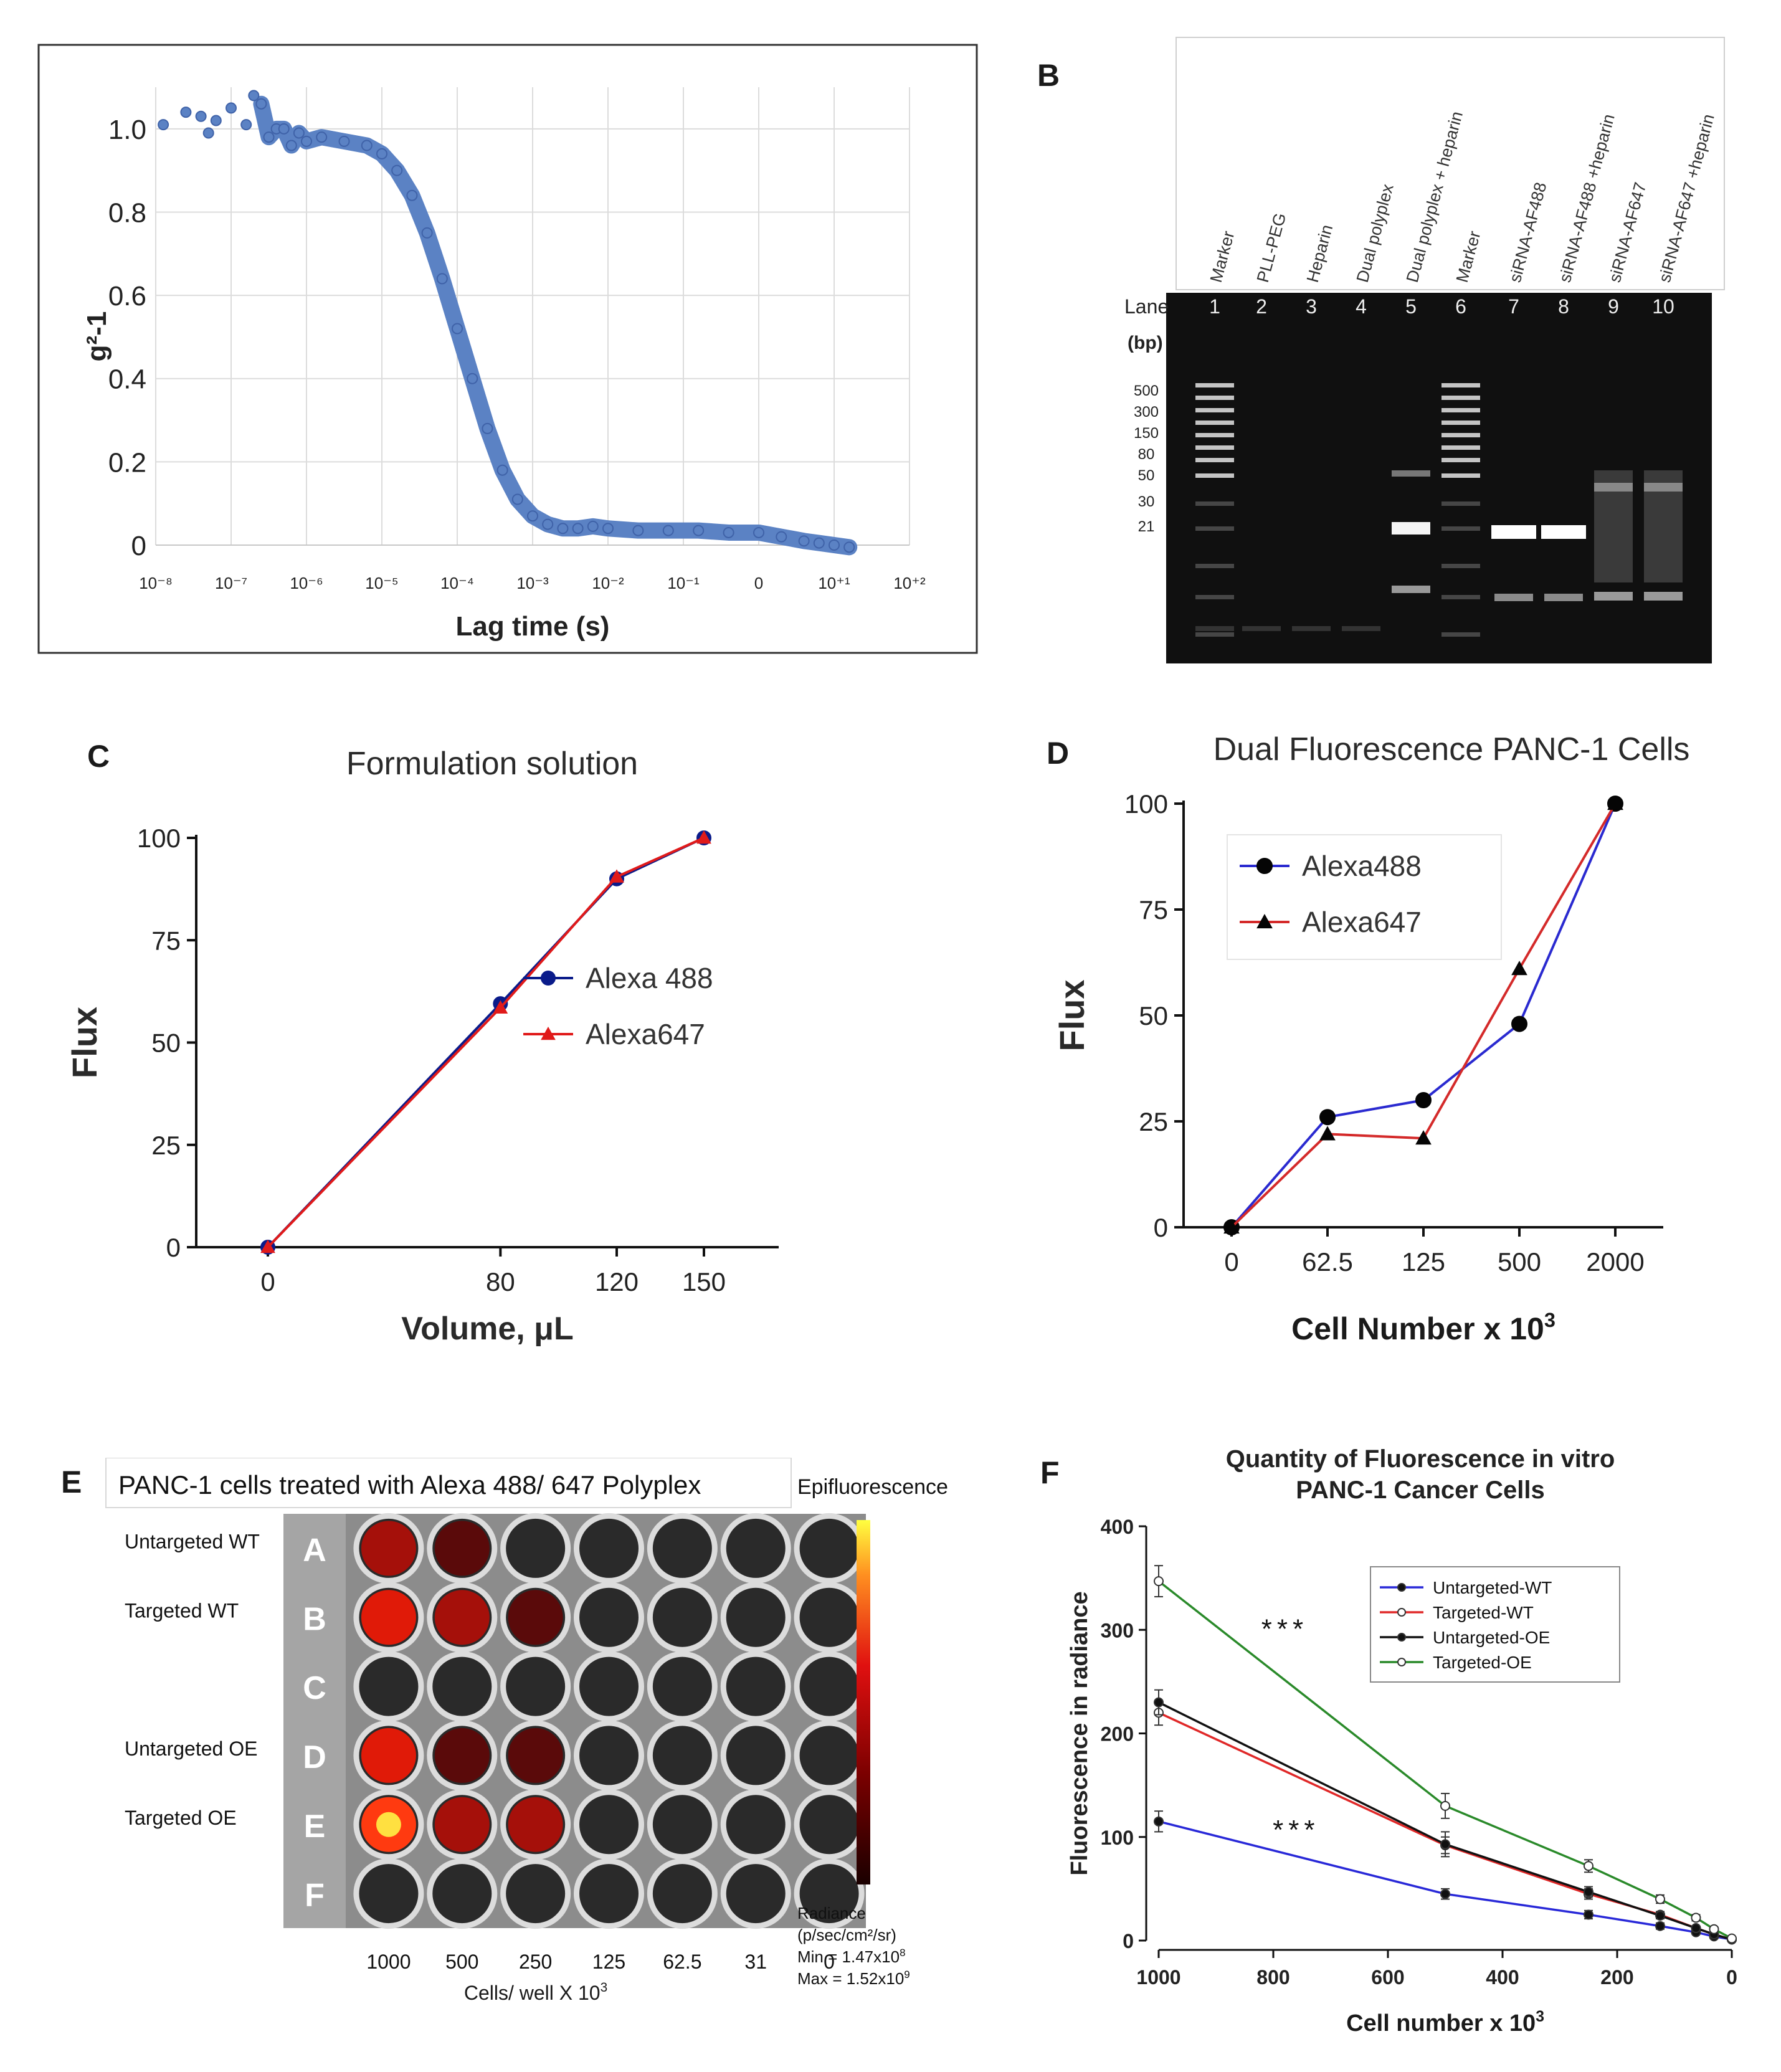 This screenshot has height=2072, width=1781. Describe the element at coordinates (1469, 257) in the screenshot. I see `gel-lane-label: Marker` at that location.